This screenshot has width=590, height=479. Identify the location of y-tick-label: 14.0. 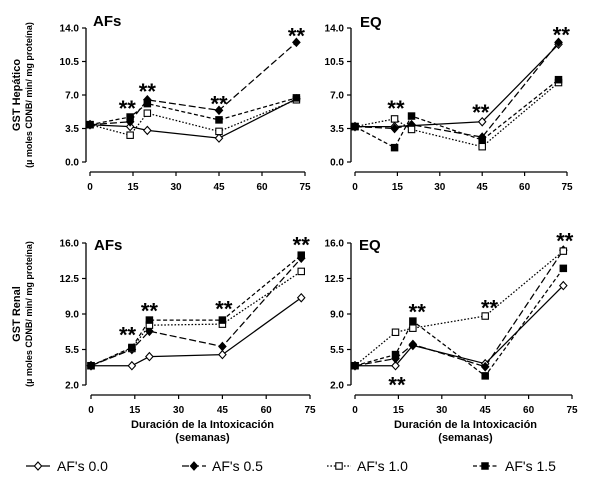
(335, 29).